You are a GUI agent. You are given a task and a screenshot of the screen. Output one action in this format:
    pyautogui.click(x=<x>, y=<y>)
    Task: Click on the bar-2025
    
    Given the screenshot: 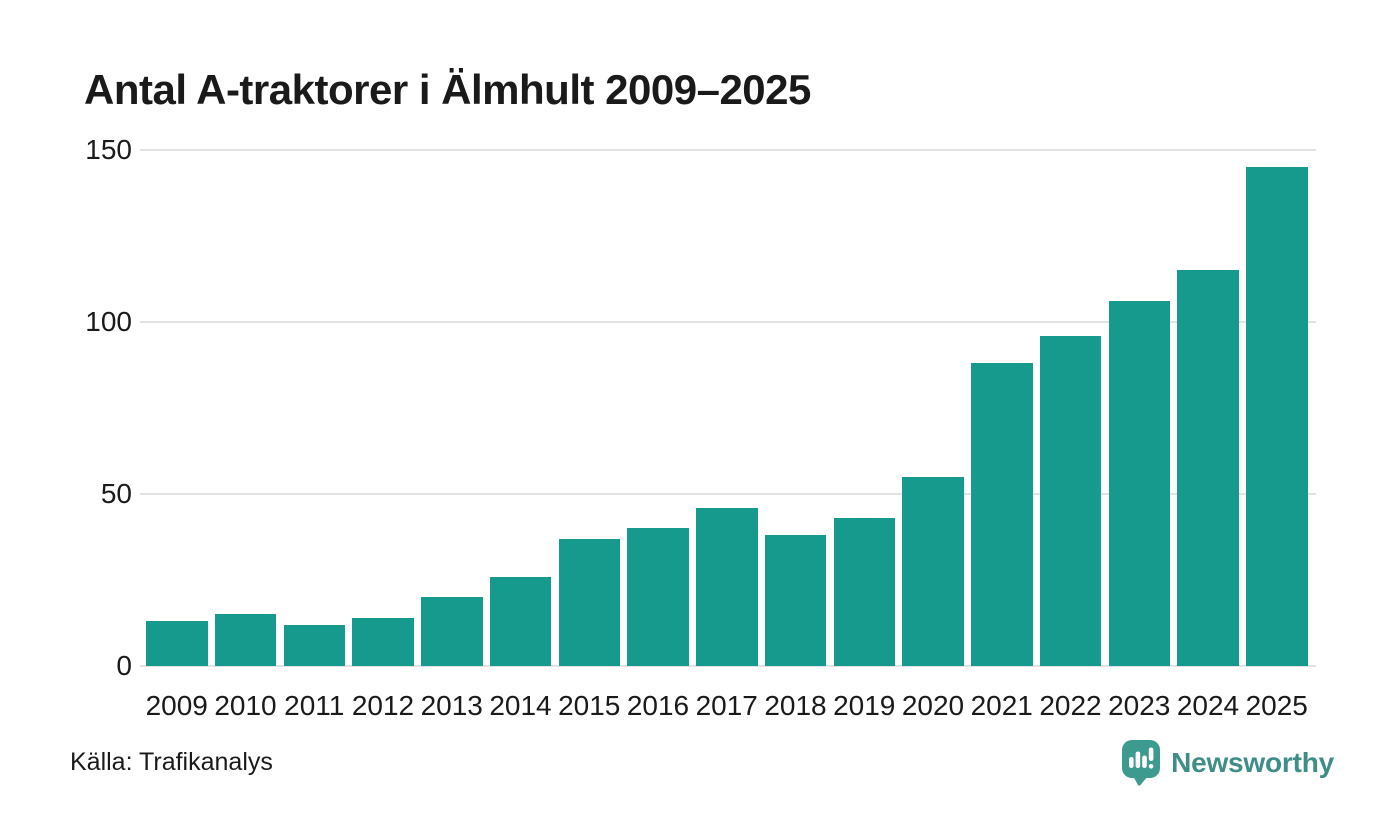 What is the action you would take?
    pyautogui.click(x=1277, y=416)
    